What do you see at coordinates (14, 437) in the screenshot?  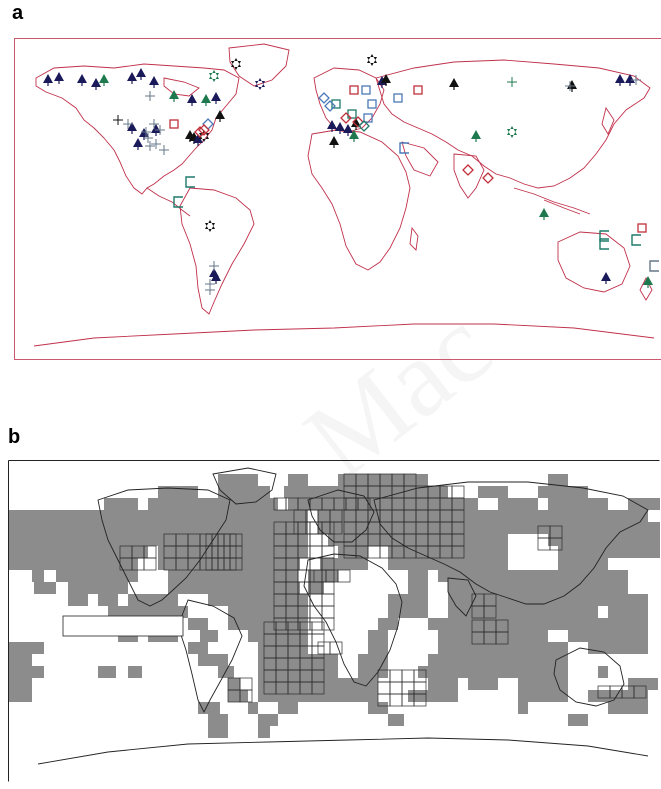 I see `panel-label-b: b` at bounding box center [14, 437].